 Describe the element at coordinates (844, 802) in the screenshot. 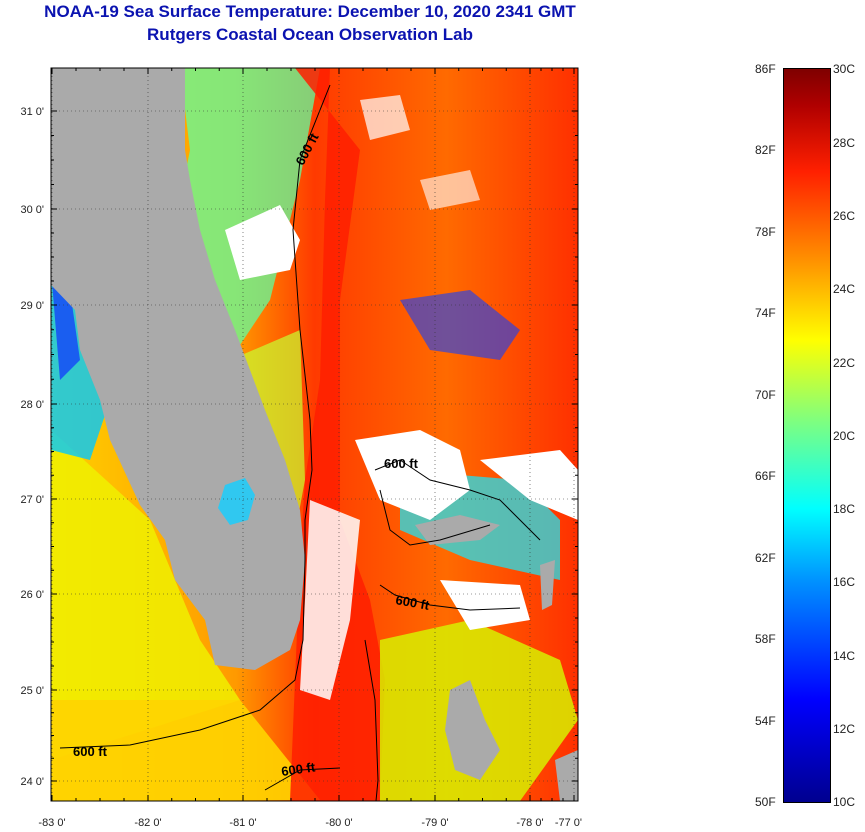

I see `celsius-label: 10C` at that location.